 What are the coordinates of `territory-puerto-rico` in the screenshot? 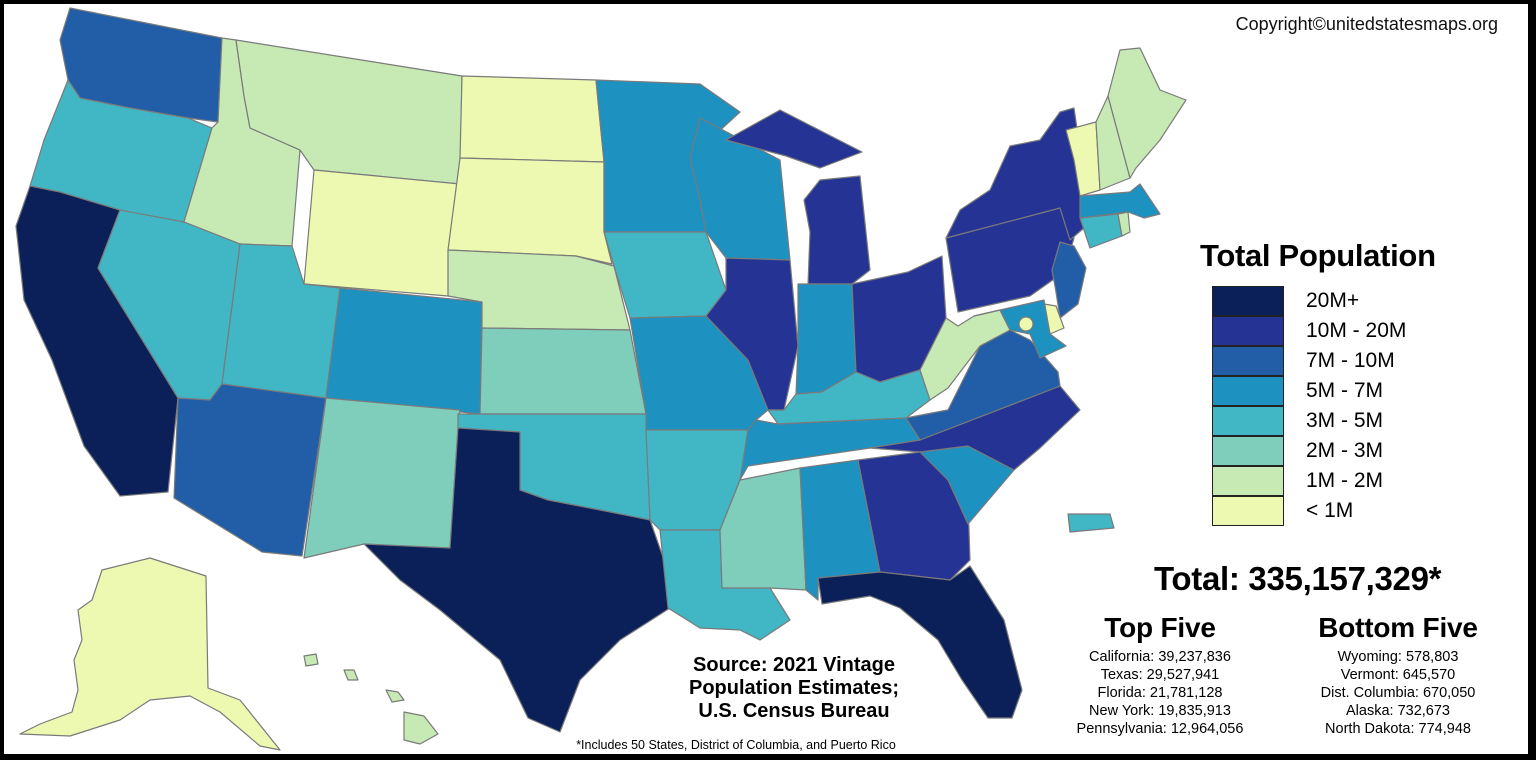 It's located at (1091, 523).